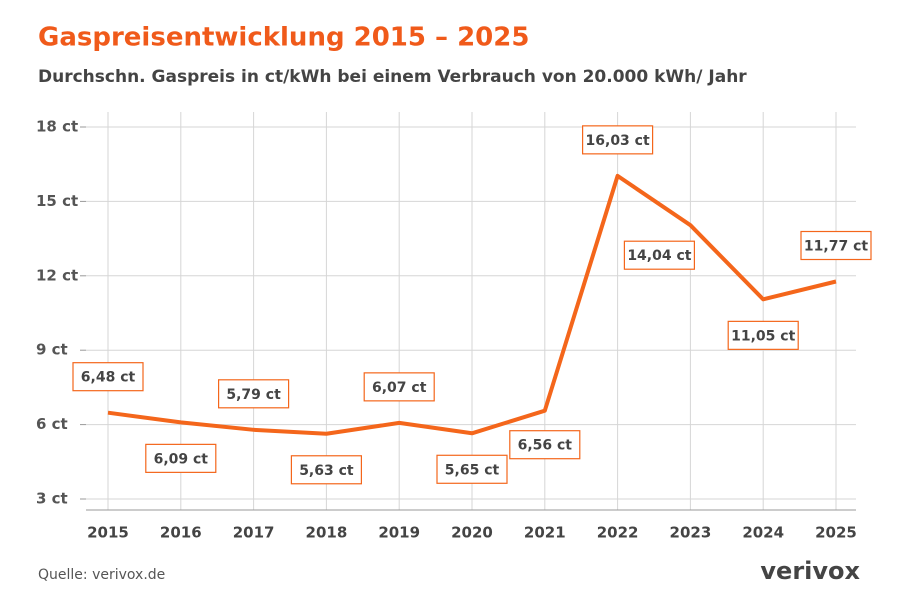 The height and width of the screenshot is (600, 900). I want to click on value-label: 6,07 ct, so click(399, 388).